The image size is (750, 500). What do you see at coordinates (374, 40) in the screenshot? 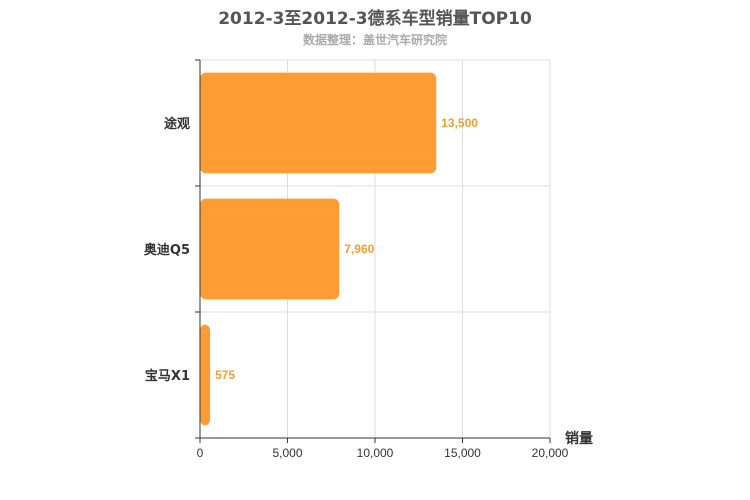
I see `chart-subtitle: 数据整理：盖世汽车研究院` at bounding box center [374, 40].